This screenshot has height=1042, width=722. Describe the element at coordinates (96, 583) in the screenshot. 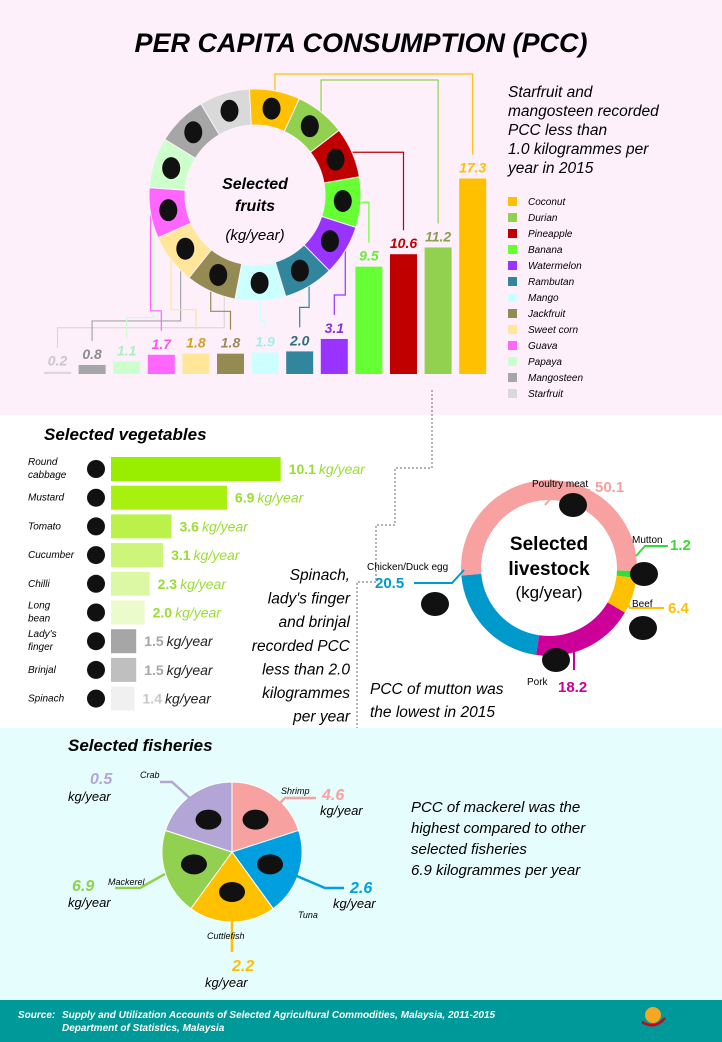

I see `chilli-icon` at that location.